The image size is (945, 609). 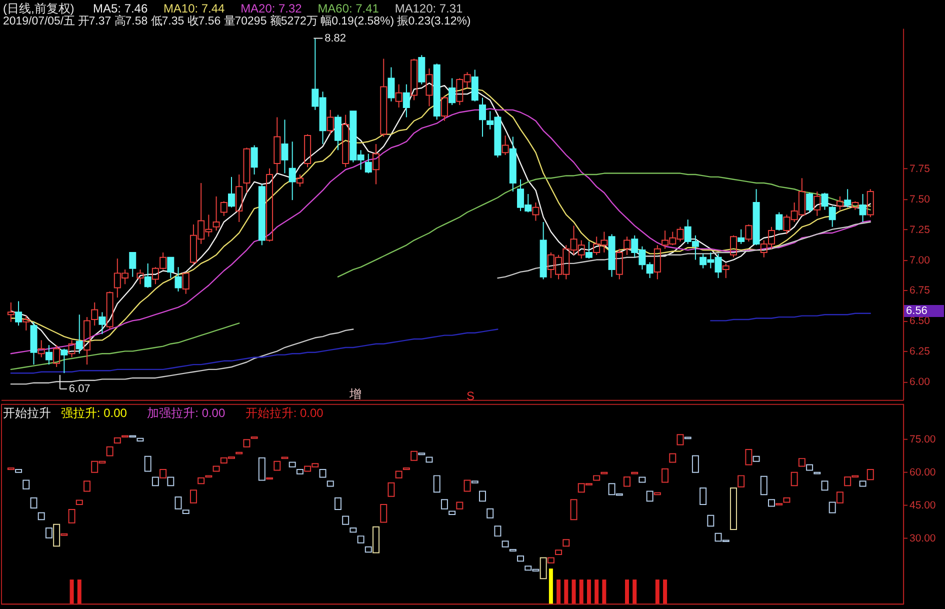 I want to click on y-tick-label: 7.00, so click(x=920, y=260).